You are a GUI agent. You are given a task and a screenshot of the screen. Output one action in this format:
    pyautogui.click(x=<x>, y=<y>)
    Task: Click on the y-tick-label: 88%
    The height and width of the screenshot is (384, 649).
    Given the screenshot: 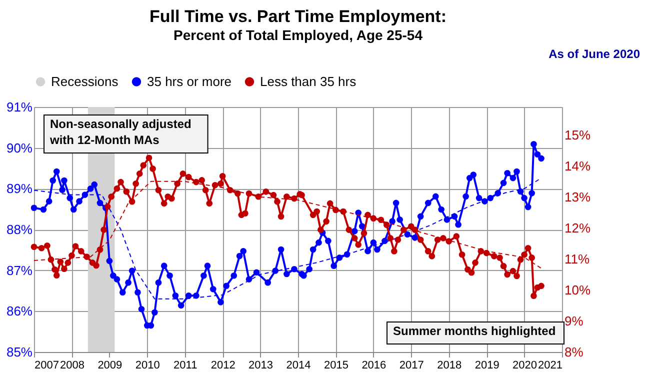 What is the action you would take?
    pyautogui.click(x=19, y=229)
    